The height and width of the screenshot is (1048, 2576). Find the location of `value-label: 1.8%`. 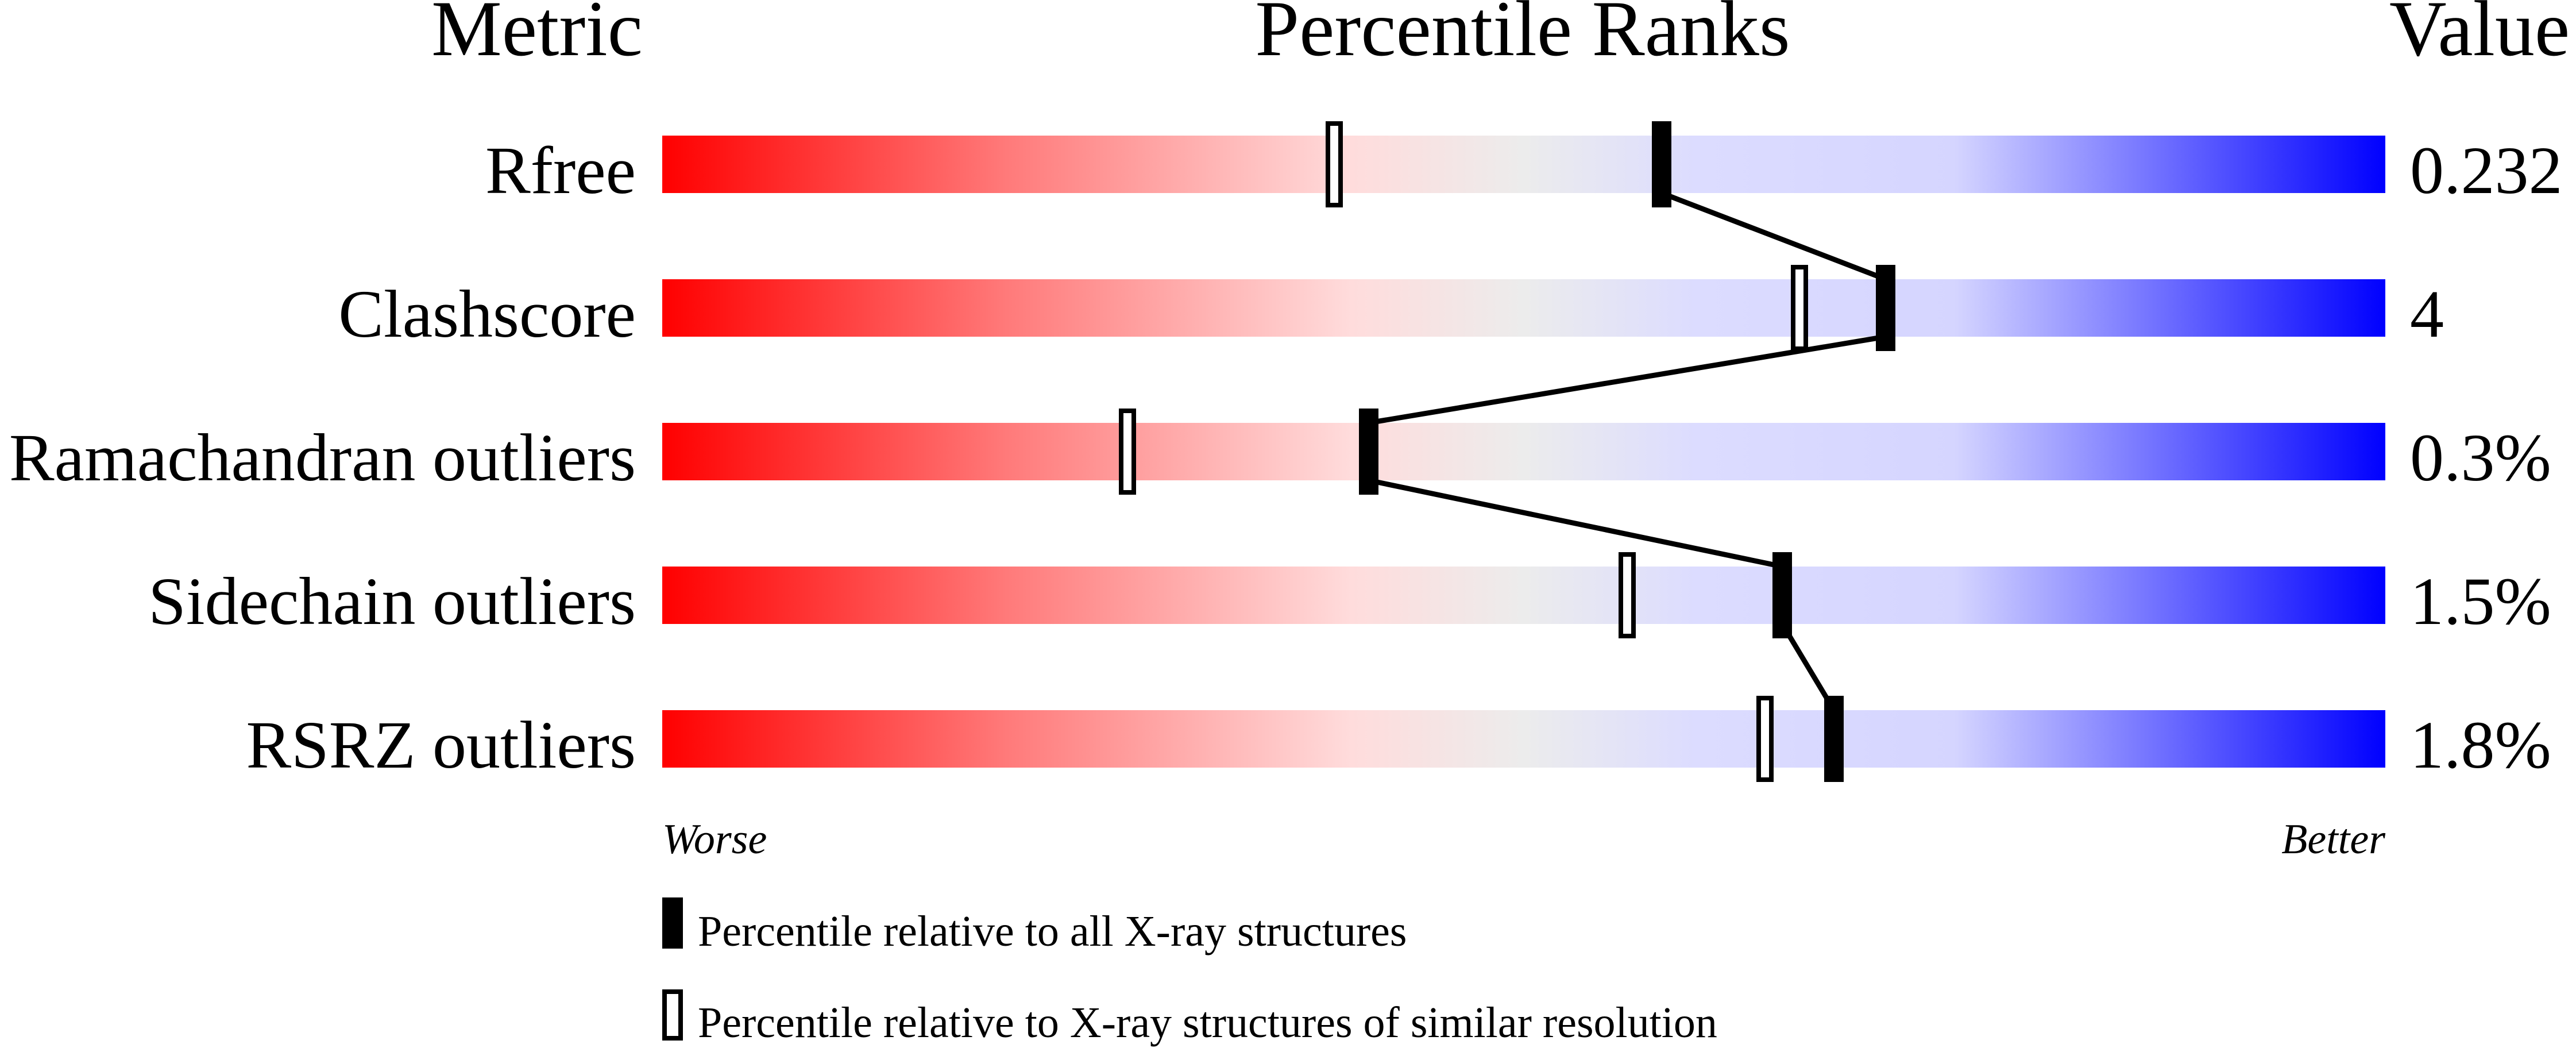

value-label: 1.8% is located at coordinates (2480, 745).